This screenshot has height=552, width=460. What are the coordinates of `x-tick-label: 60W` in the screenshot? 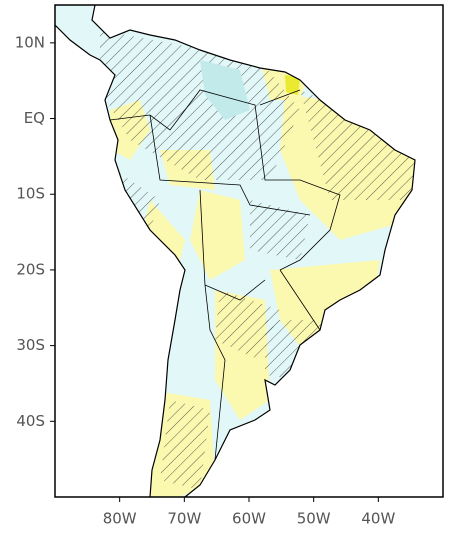 It's located at (249, 519).